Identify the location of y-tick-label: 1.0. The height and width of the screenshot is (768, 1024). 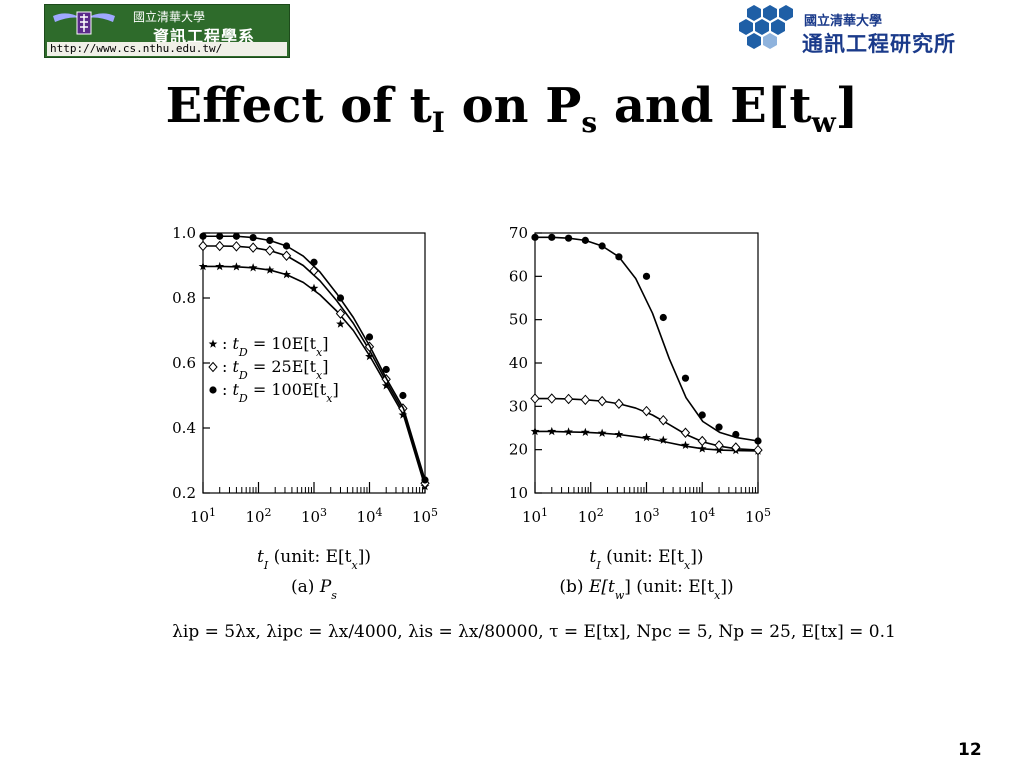
(184, 233).